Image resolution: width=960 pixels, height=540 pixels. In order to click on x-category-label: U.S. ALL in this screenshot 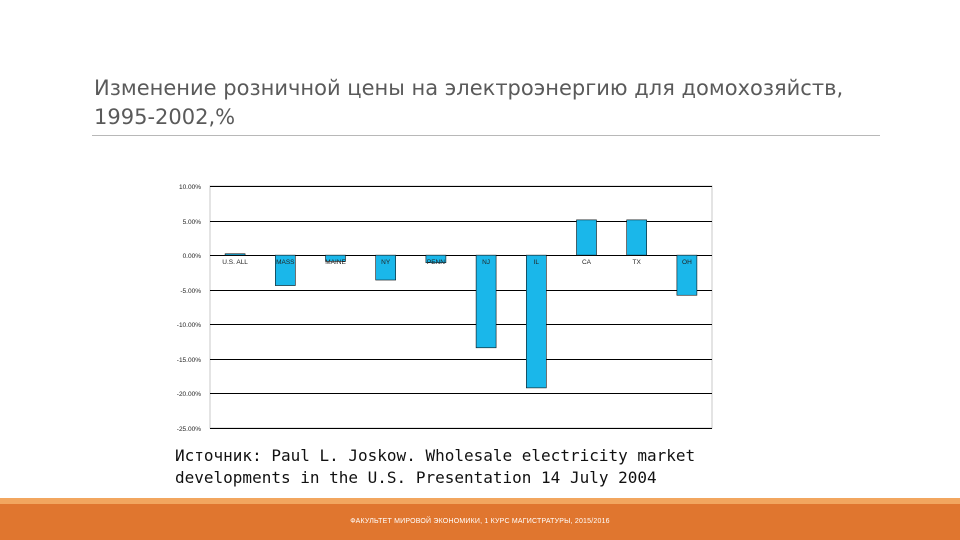, I will do `click(235, 262)`.